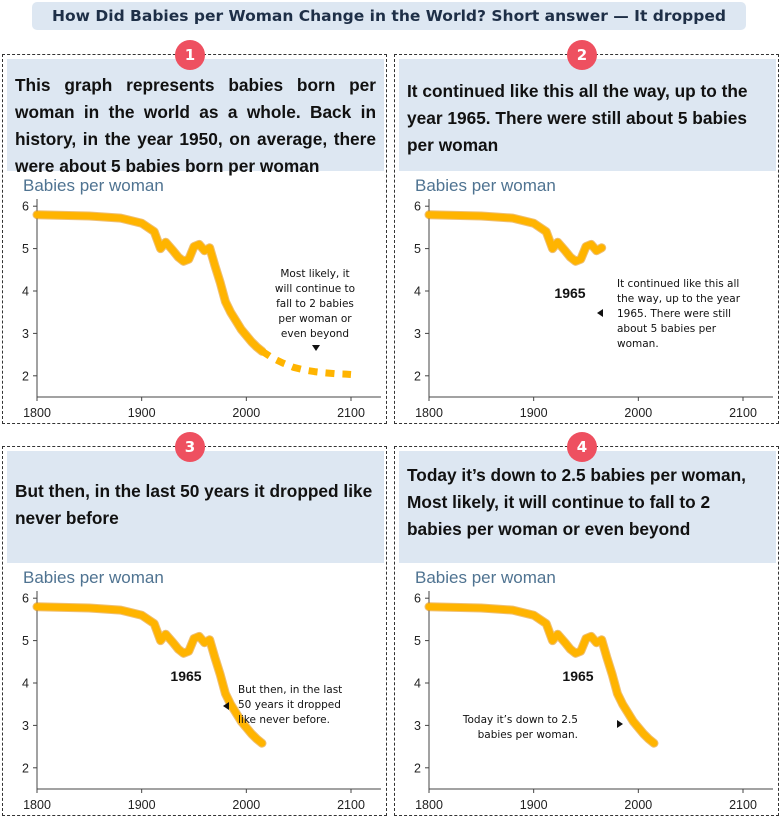  Describe the element at coordinates (315, 319) in the screenshot. I see `annotation-line: per woman or` at that location.